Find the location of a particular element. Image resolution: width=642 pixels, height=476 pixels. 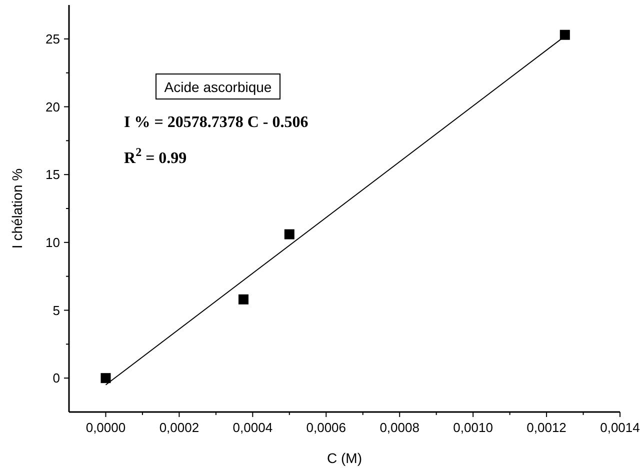

x-tick-label: 0,0002 is located at coordinates (179, 427).